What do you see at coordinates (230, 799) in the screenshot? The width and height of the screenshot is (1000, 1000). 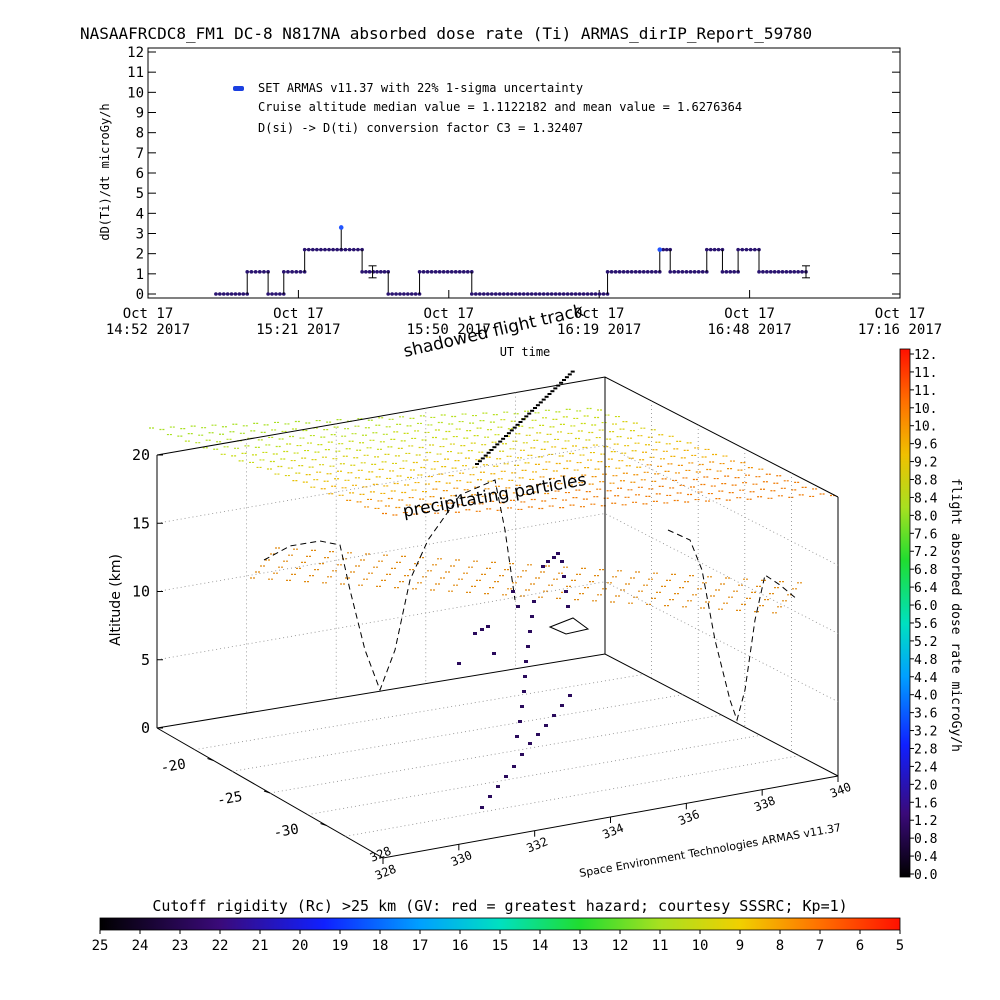 I see `lat-tick-label: -25` at bounding box center [230, 799].